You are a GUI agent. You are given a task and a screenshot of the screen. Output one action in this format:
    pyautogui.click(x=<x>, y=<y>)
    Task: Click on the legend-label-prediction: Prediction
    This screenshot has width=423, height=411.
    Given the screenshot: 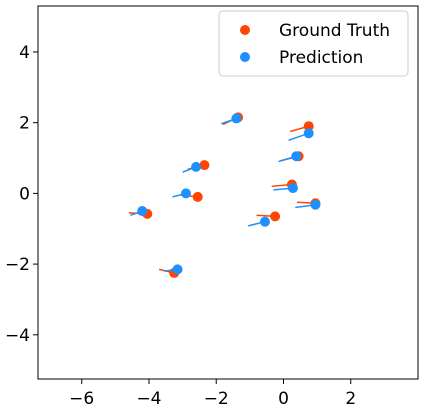 What is the action you would take?
    pyautogui.click(x=321, y=58)
    